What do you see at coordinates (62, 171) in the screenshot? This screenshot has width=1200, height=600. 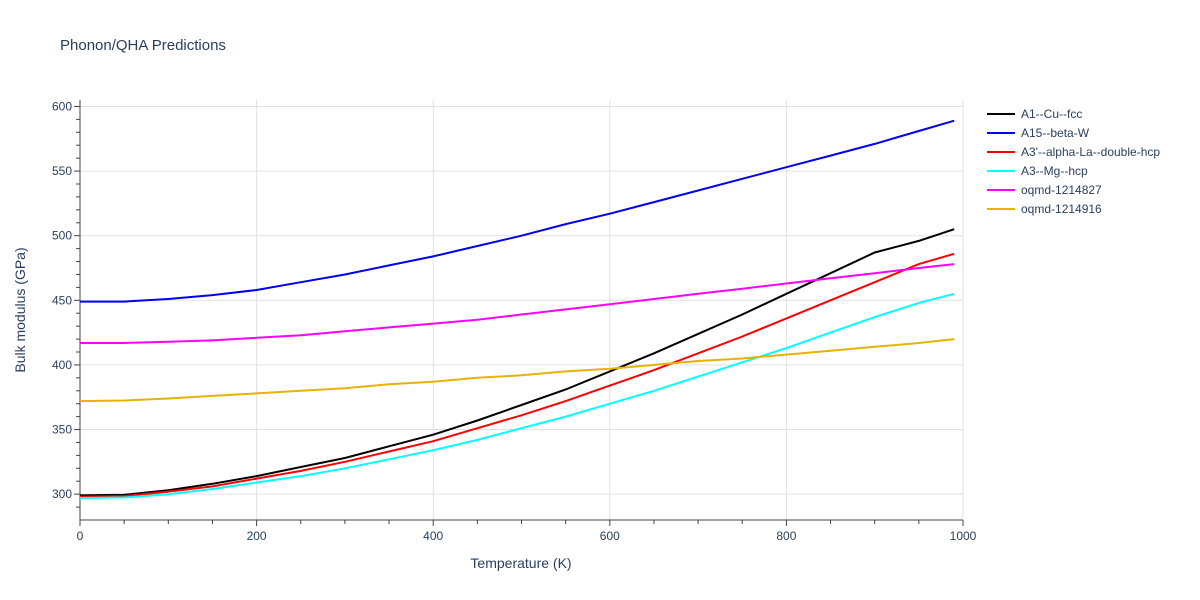 I see `y-tick-label-5: 550` at bounding box center [62, 171].